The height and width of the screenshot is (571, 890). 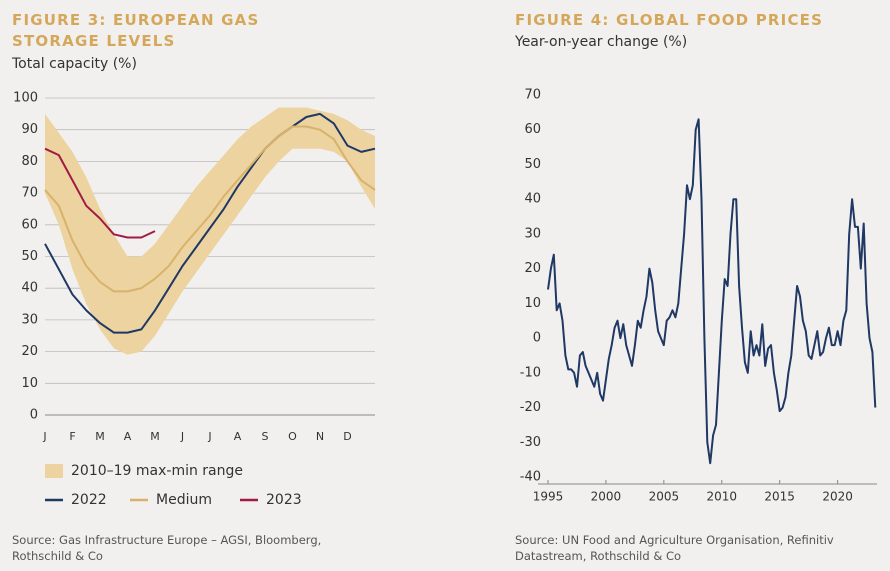 What do you see at coordinates (320, 436) in the screenshot?
I see `x-tick-label: N` at bounding box center [320, 436].